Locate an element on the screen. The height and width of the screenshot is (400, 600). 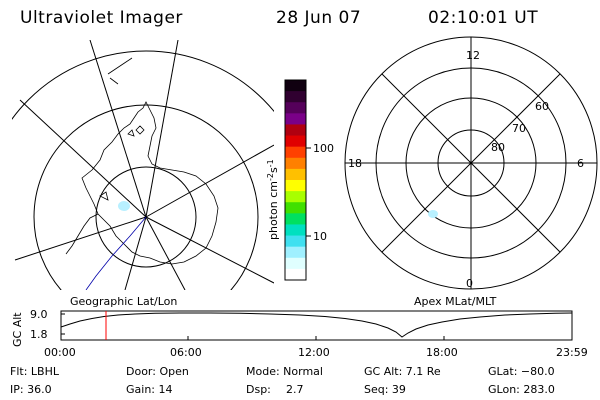
x-tick-label-2359: 23:59 is located at coordinates (572, 352).